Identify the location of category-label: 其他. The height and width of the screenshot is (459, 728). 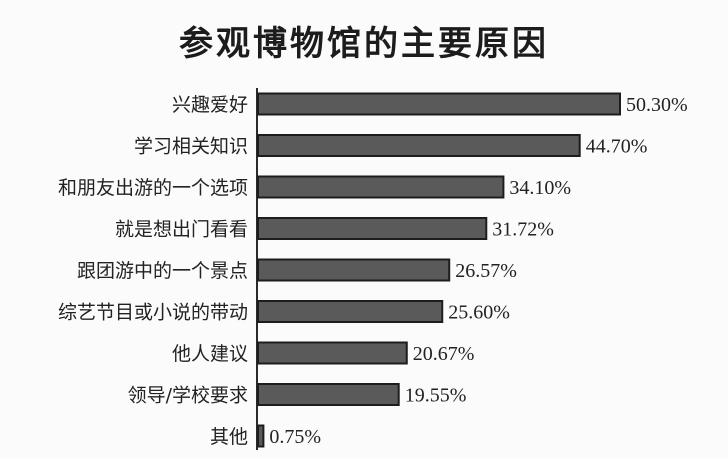
(229, 437).